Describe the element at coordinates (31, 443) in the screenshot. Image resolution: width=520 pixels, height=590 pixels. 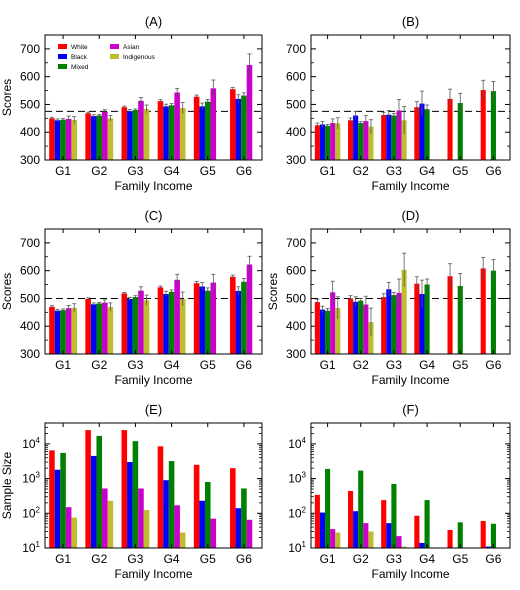
I see `y-tick-label: 10⁴` at that location.